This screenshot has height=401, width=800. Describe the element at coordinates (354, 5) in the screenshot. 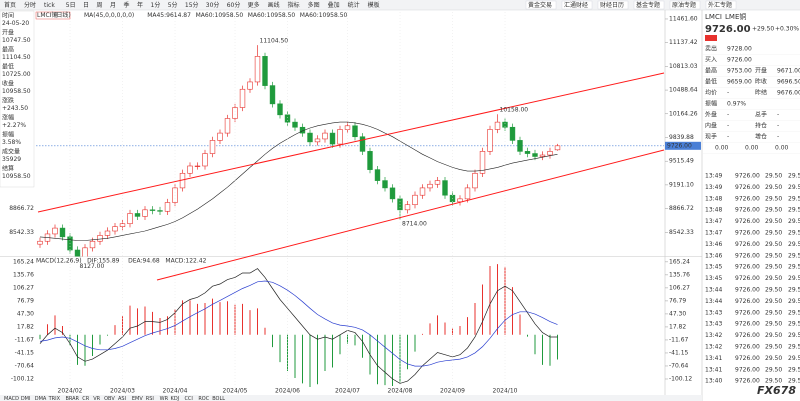

I see `toolbar-tab: 统计` at that location.